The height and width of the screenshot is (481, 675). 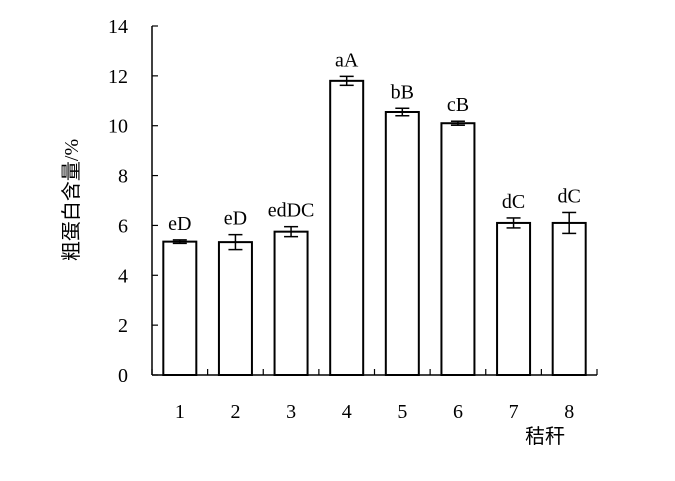 I want to click on y-tick-label: 6, so click(x=123, y=226).